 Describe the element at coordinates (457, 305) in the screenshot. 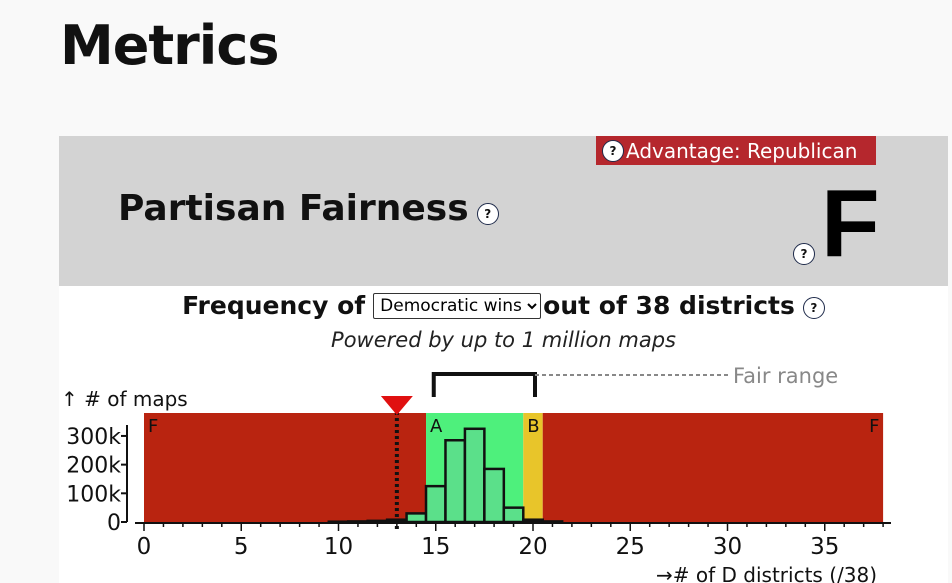

I see `outcome-select: Democratic wins` at that location.